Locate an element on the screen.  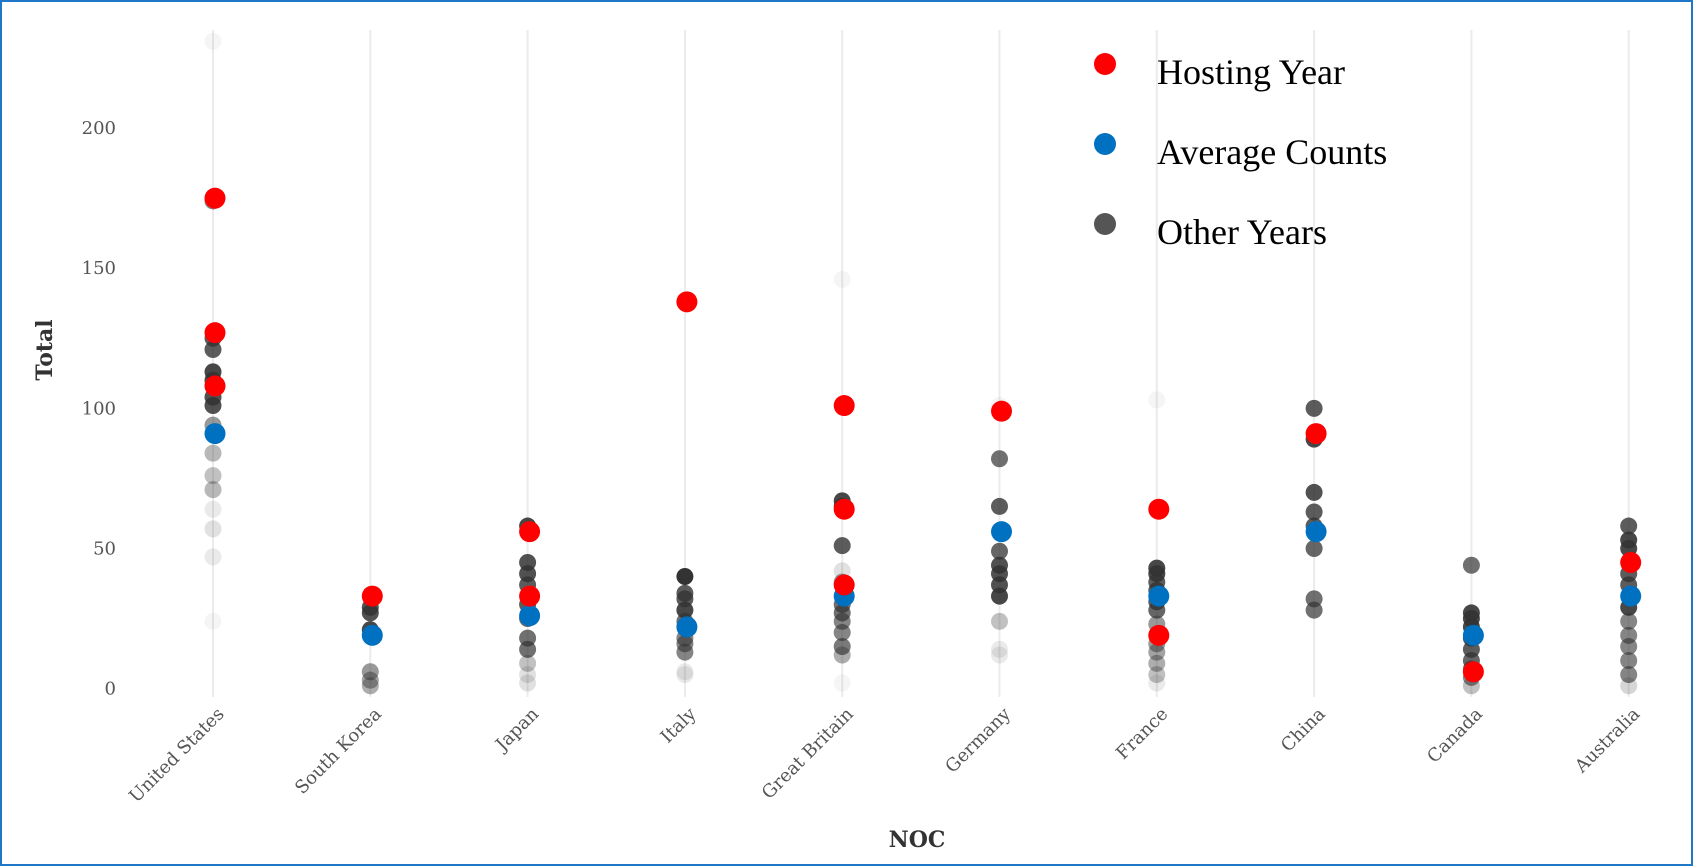
x-tick-label: United States is located at coordinates (176, 755).